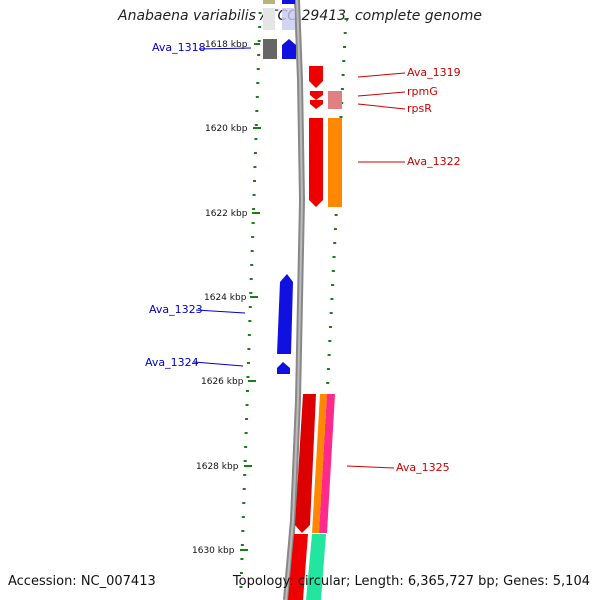 The height and width of the screenshot is (600, 600). I want to click on accession-text: Accession: NC_007413, so click(82, 581).